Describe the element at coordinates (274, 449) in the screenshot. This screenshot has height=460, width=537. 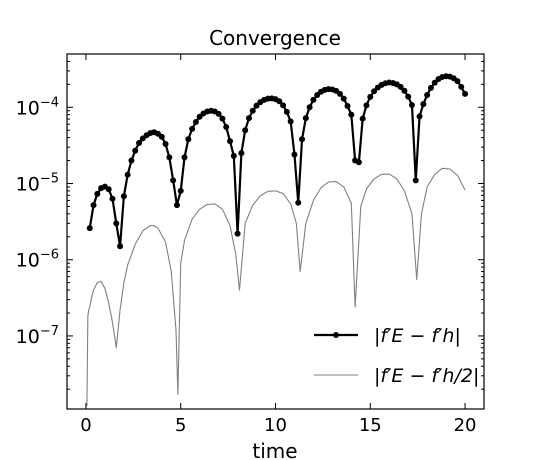
I see `x-axis-label: time` at that location.